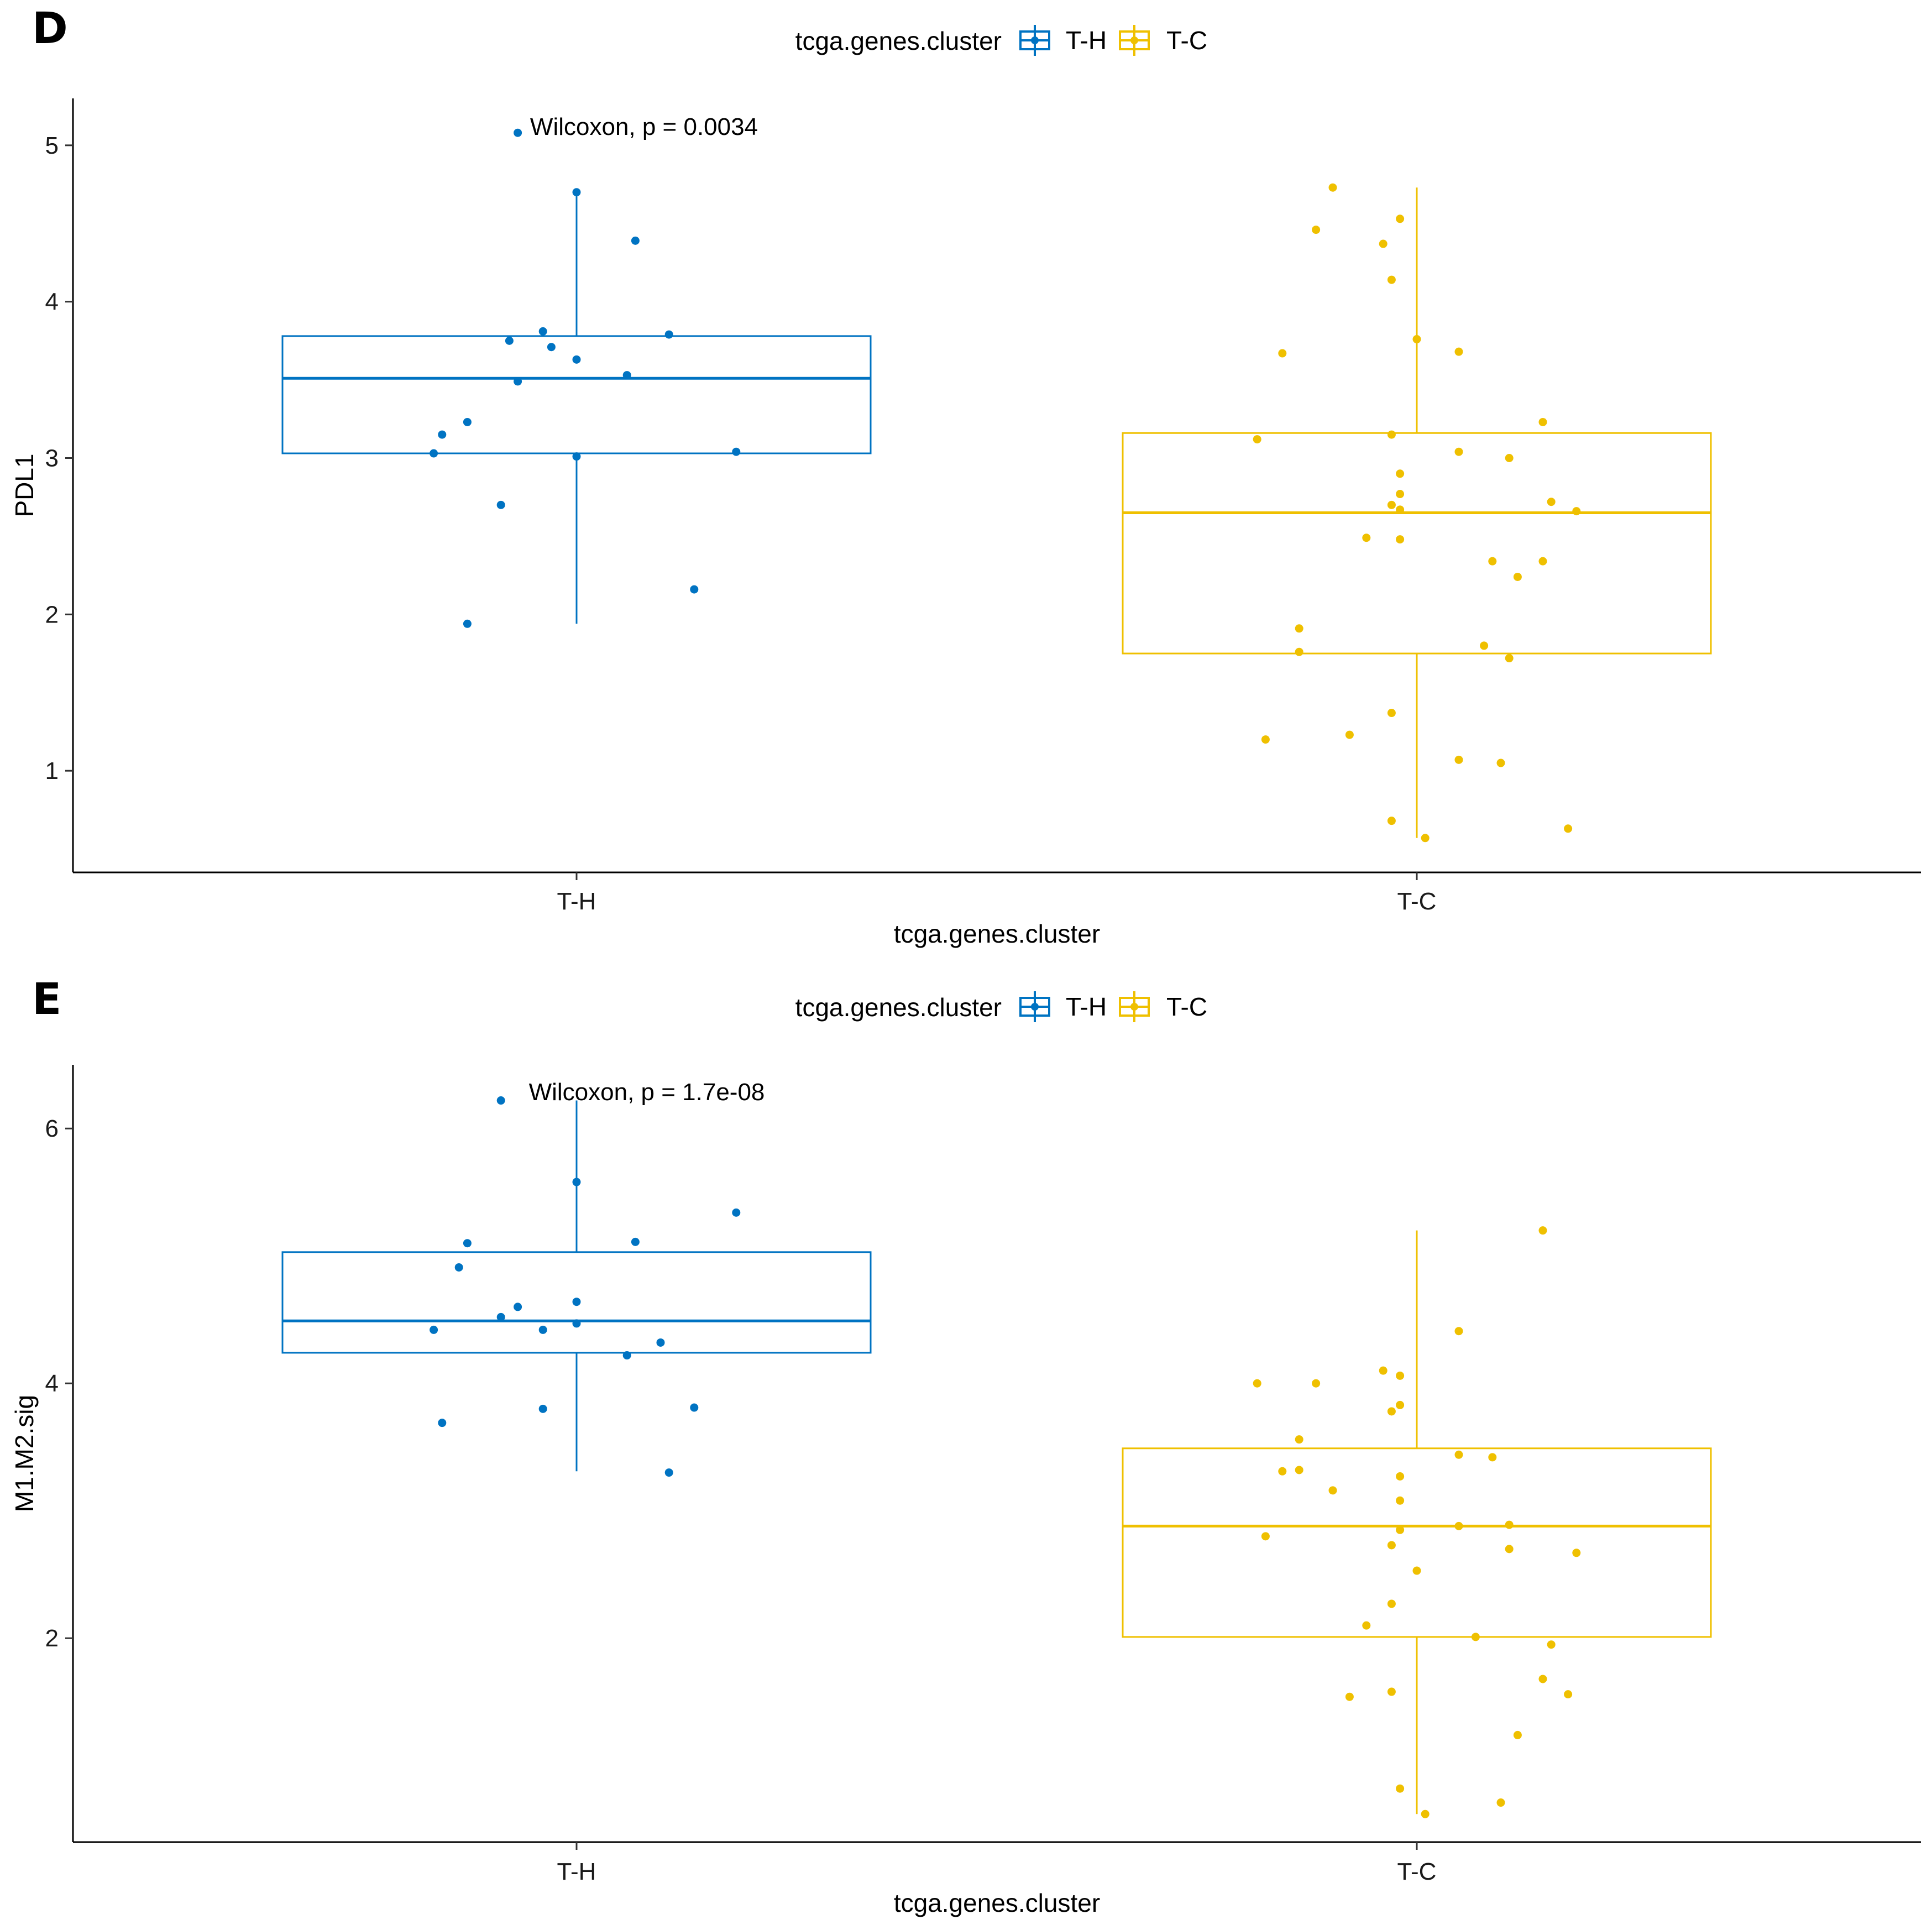  I want to click on x-tick-label-d: T-H, so click(576, 901).